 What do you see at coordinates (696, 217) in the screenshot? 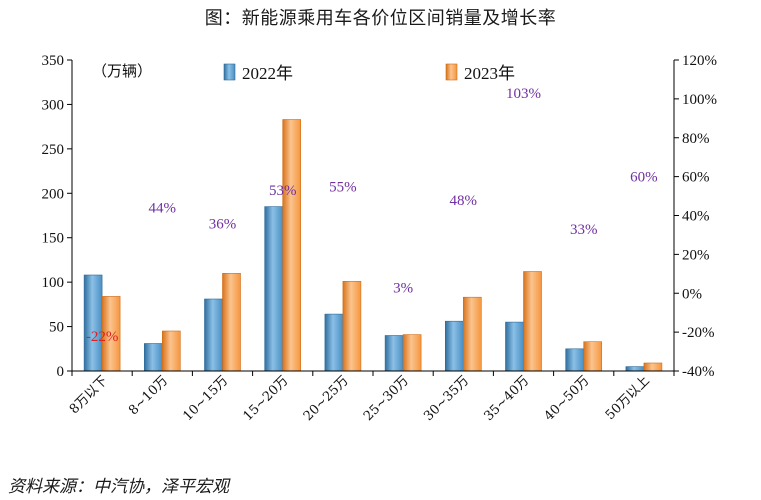
I see `y2-tick-label-4: 40%` at bounding box center [696, 217].